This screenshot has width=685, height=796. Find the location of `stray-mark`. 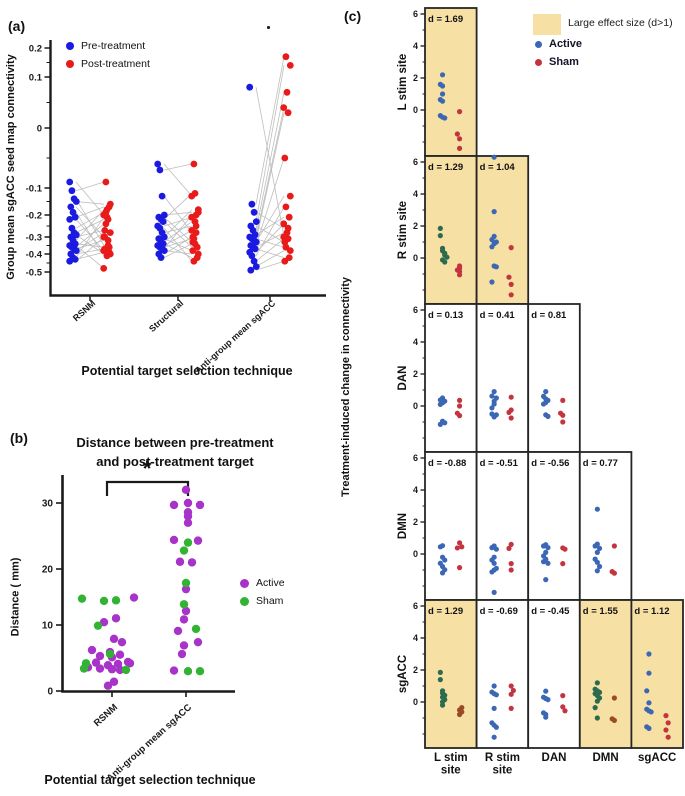

stray-mark is located at coordinates (268, 27).